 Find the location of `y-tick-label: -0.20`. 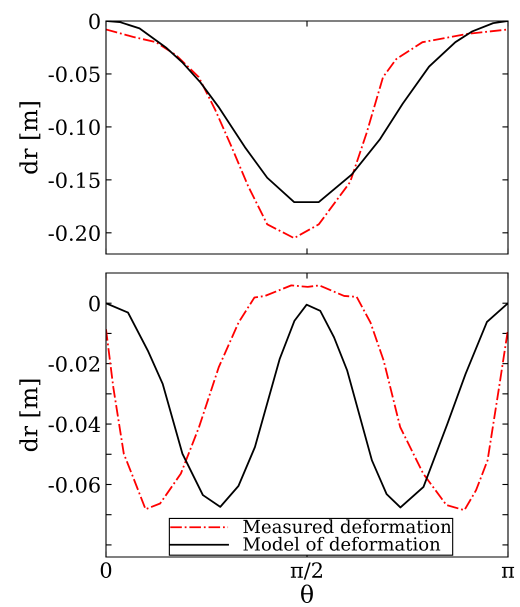

y-tick-label: -0.20 is located at coordinates (74, 233).